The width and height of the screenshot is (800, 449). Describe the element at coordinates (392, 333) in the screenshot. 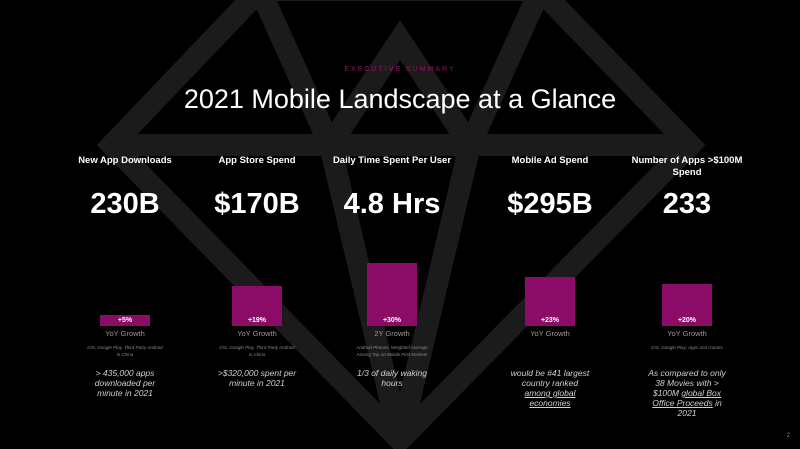

I see `growth-label: 2Y Growth` at that location.